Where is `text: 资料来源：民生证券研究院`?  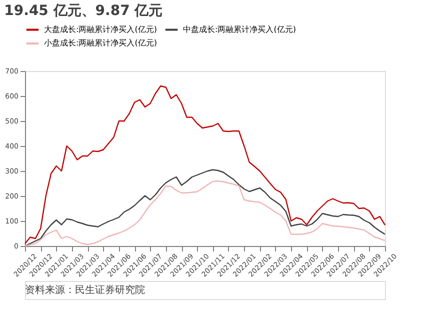
text: 资料来源：民生证券研究院 is located at coordinates (85, 290).